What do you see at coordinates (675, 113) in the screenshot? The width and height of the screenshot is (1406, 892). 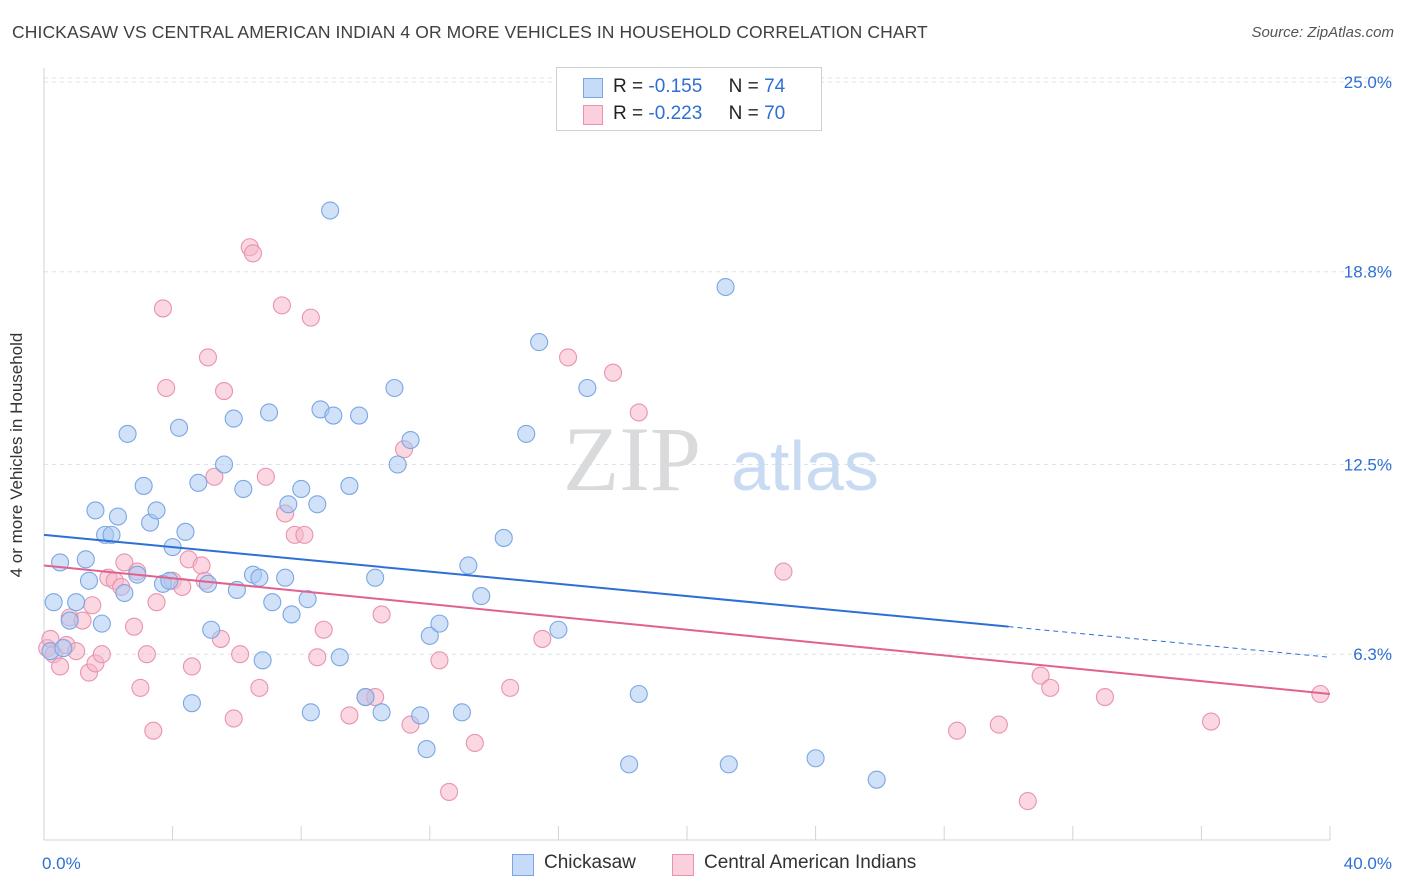 I see `legend-r-value: -0.223` at bounding box center [675, 113].